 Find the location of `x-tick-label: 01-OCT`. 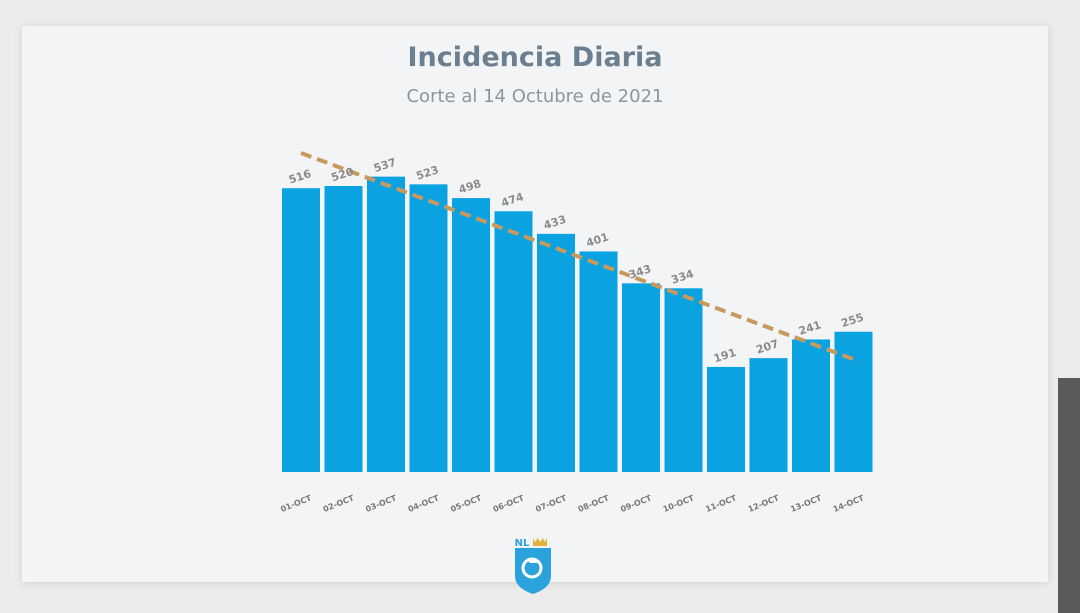

x-tick-label: 01-OCT is located at coordinates (296, 503).